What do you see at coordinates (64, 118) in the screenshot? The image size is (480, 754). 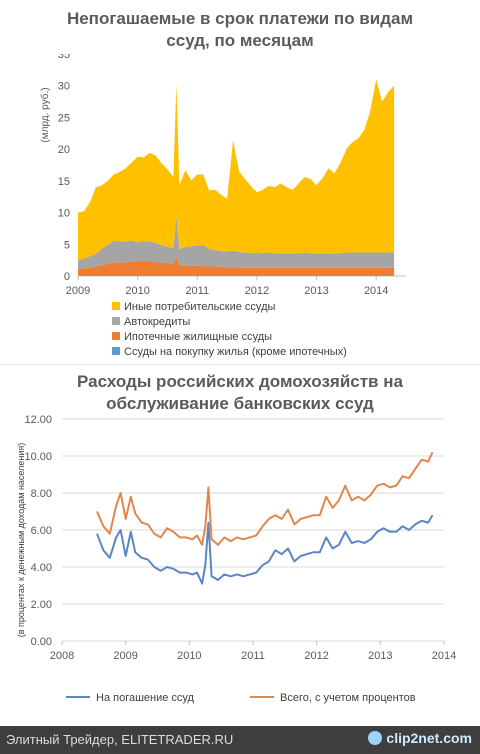 I see `y-tick-label: 25` at bounding box center [64, 118].